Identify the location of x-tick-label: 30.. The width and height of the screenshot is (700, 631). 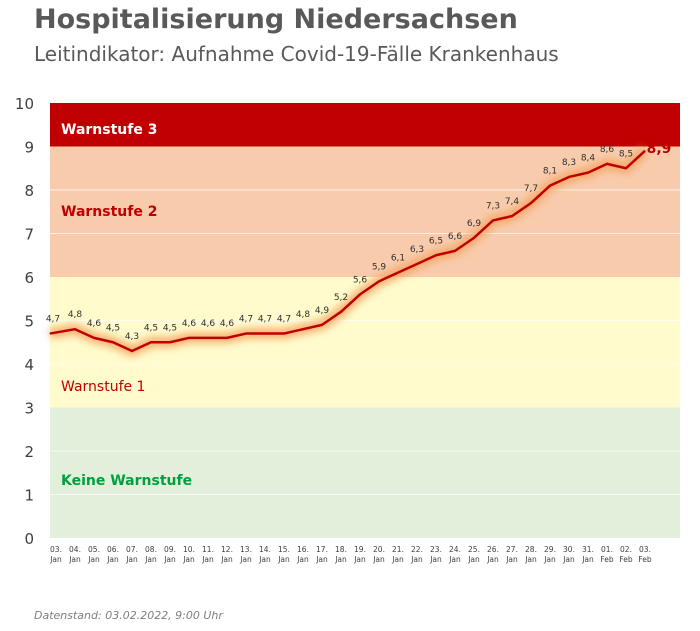
(569, 549).